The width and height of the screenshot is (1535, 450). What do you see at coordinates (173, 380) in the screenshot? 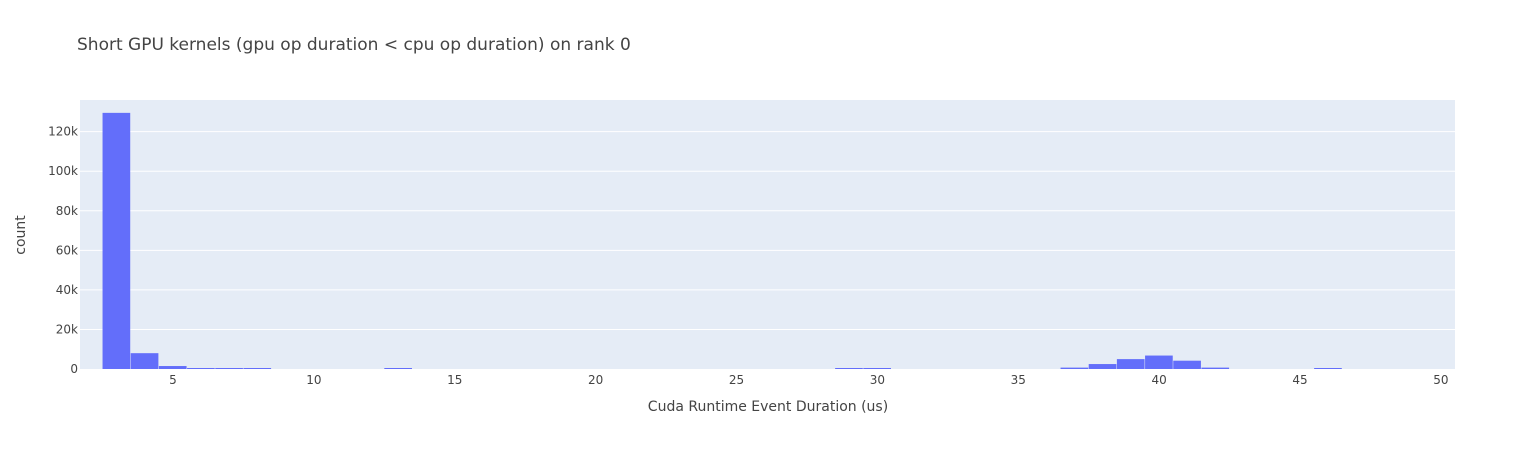
I see `x-tick-label: 5` at bounding box center [173, 380].